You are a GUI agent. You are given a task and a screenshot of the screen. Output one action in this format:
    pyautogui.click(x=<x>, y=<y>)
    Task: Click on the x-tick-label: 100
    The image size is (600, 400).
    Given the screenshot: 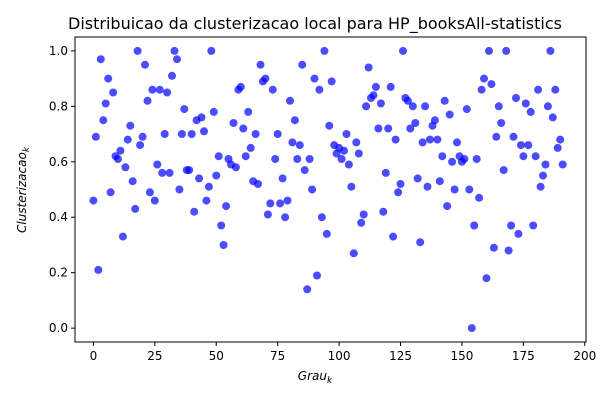 What is the action you would take?
    pyautogui.click(x=339, y=356)
    